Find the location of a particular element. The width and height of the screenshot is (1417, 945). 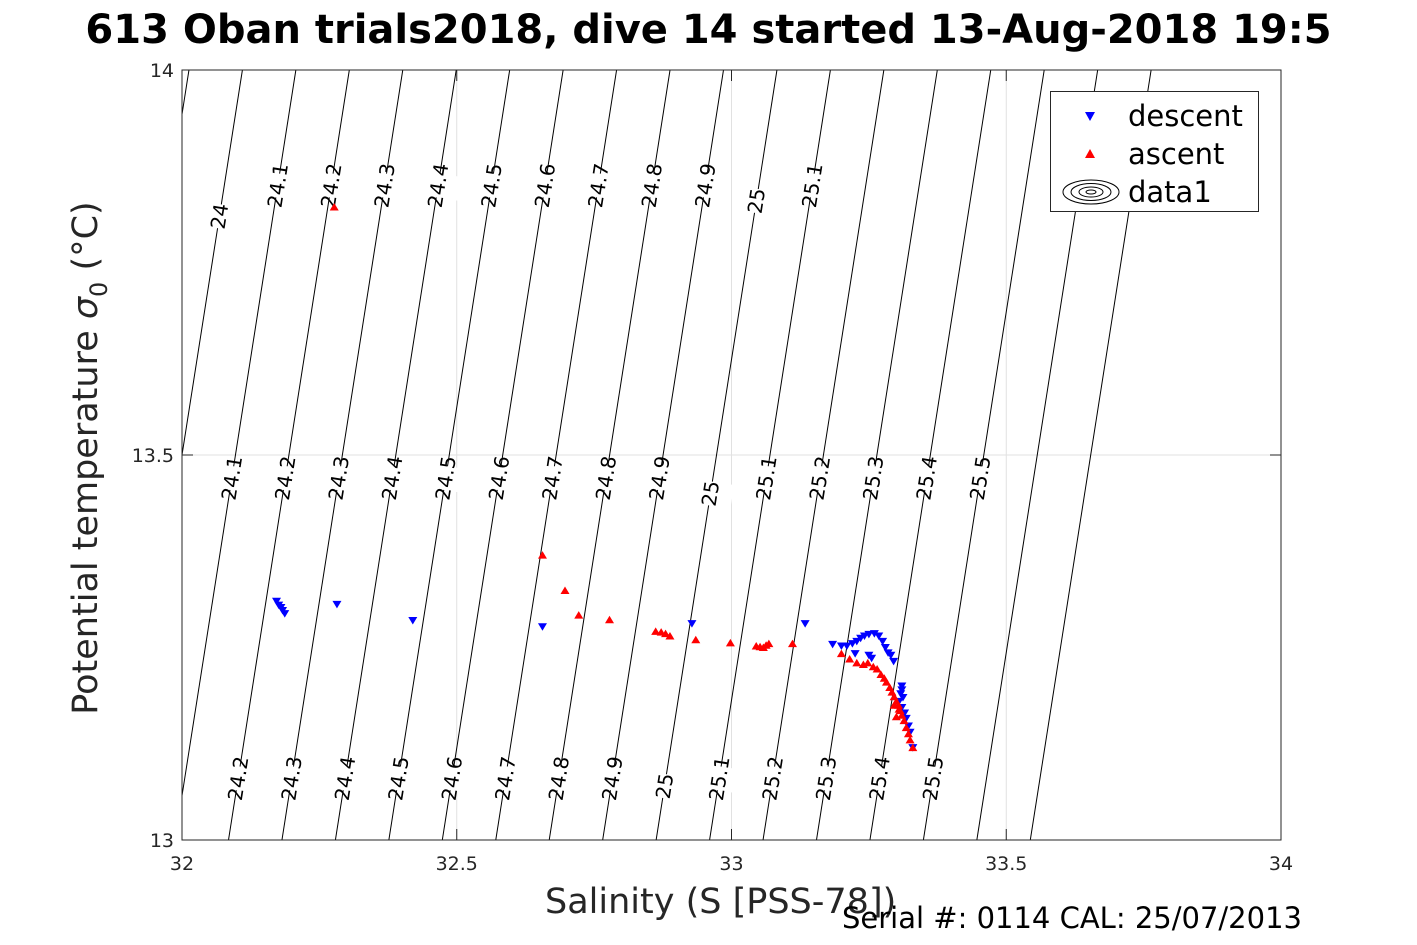

svg-text: Potential temperature σ0 (°C) is located at coordinates (89, 457).